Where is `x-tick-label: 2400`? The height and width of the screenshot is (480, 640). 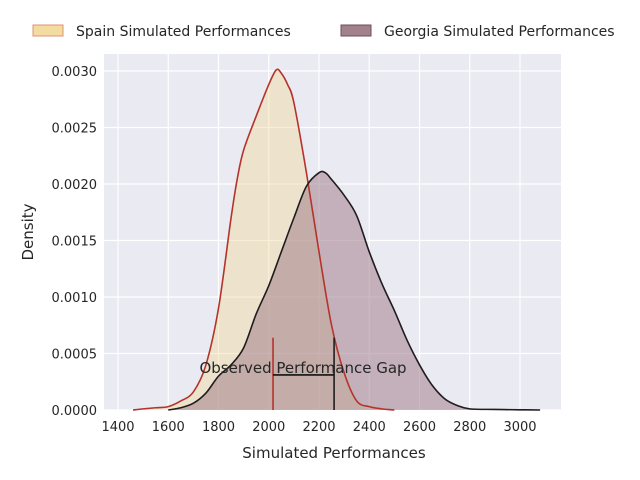
x-tick-label: 2400 is located at coordinates (369, 427).